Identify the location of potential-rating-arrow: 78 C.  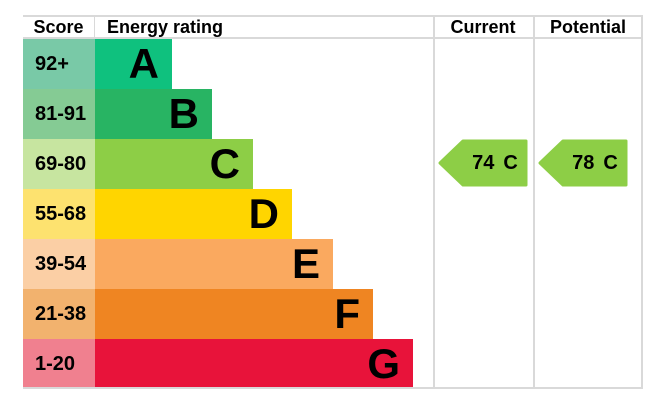
(583, 163).